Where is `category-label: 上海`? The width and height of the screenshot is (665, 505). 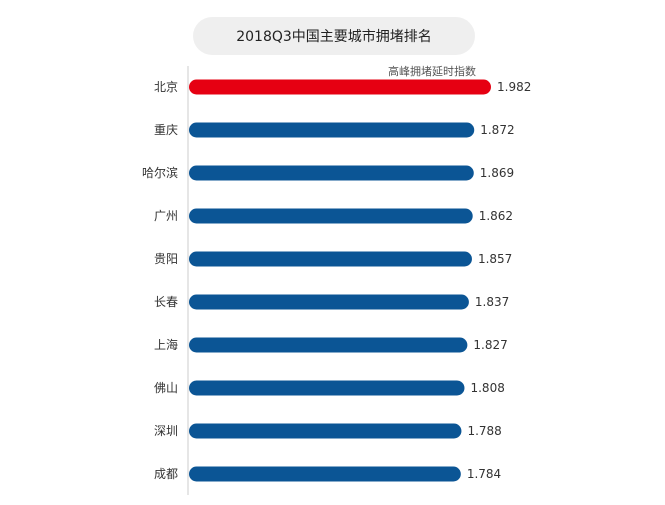 category-label: 上海 is located at coordinates (166, 344).